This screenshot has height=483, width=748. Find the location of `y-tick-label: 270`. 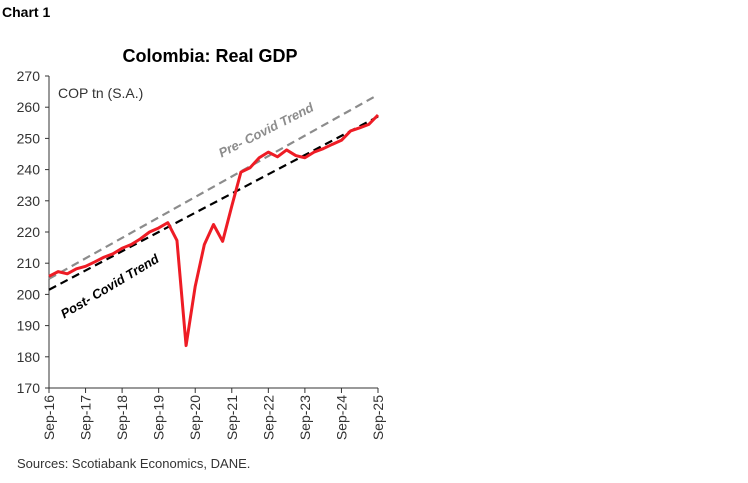

y-tick-label: 270 is located at coordinates (29, 76).